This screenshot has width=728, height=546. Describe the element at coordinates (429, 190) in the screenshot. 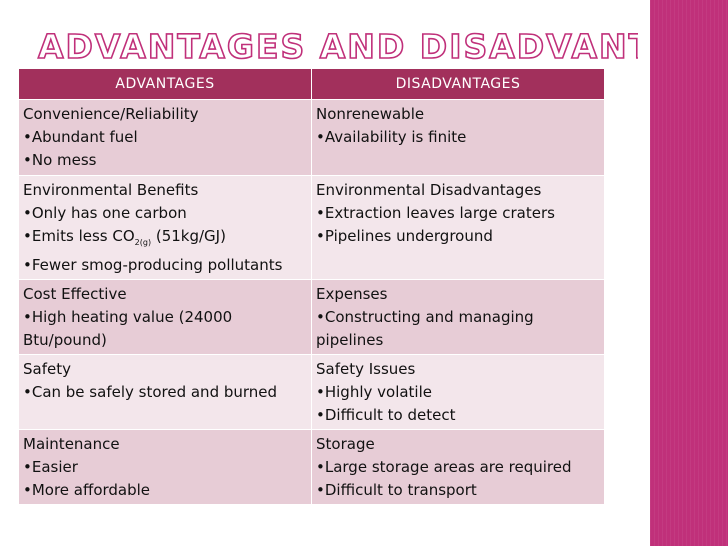

I see `cell-line: Environmental Disadvantages` at that location.